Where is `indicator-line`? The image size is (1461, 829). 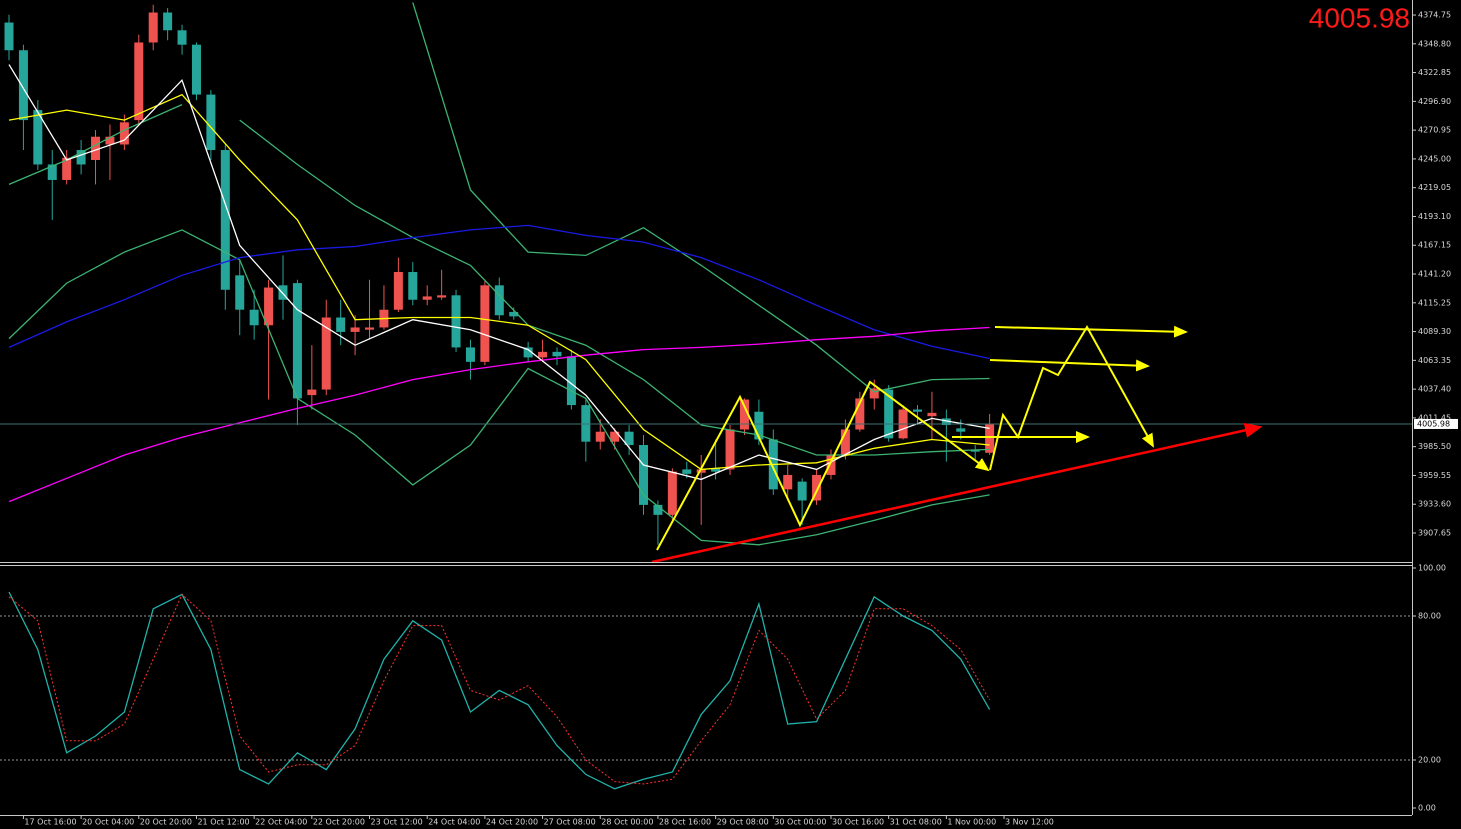 indicator-line is located at coordinates (499, 414).